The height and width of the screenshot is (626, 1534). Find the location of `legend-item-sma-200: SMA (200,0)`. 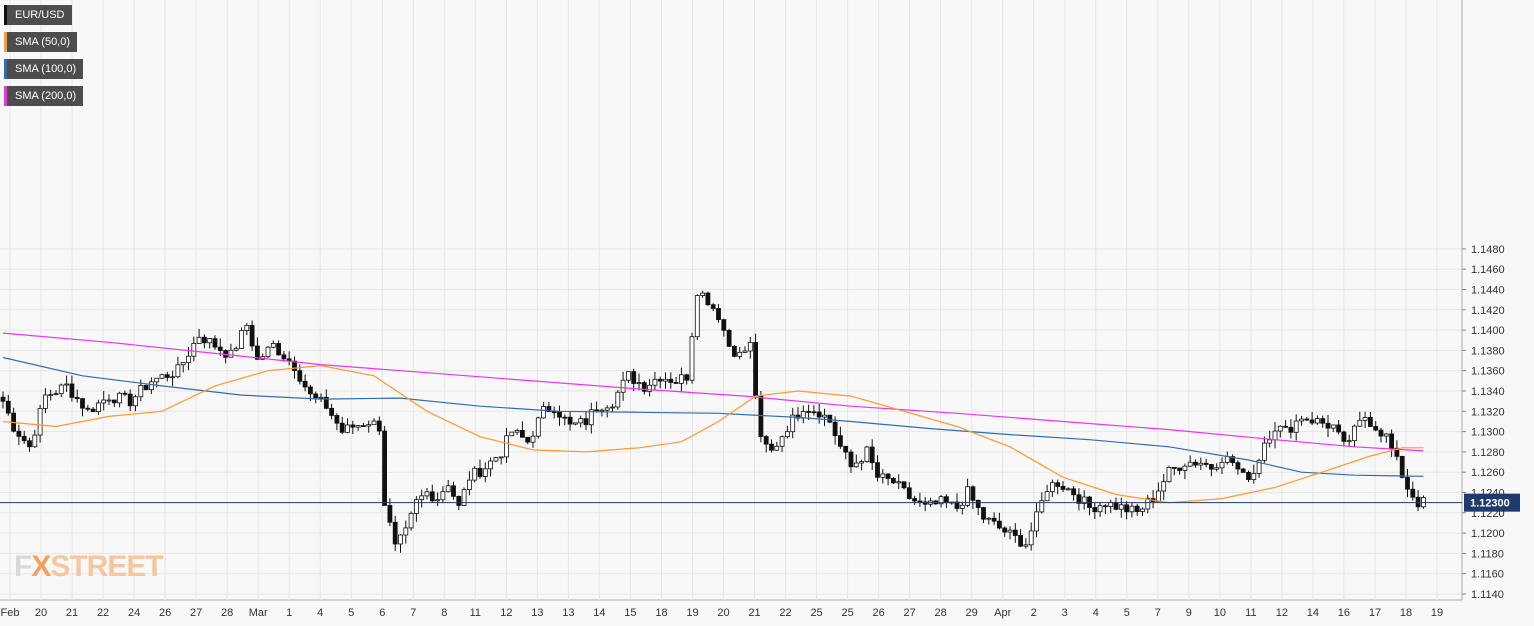

legend-item-sma-200: SMA (200,0) is located at coordinates (44, 96).